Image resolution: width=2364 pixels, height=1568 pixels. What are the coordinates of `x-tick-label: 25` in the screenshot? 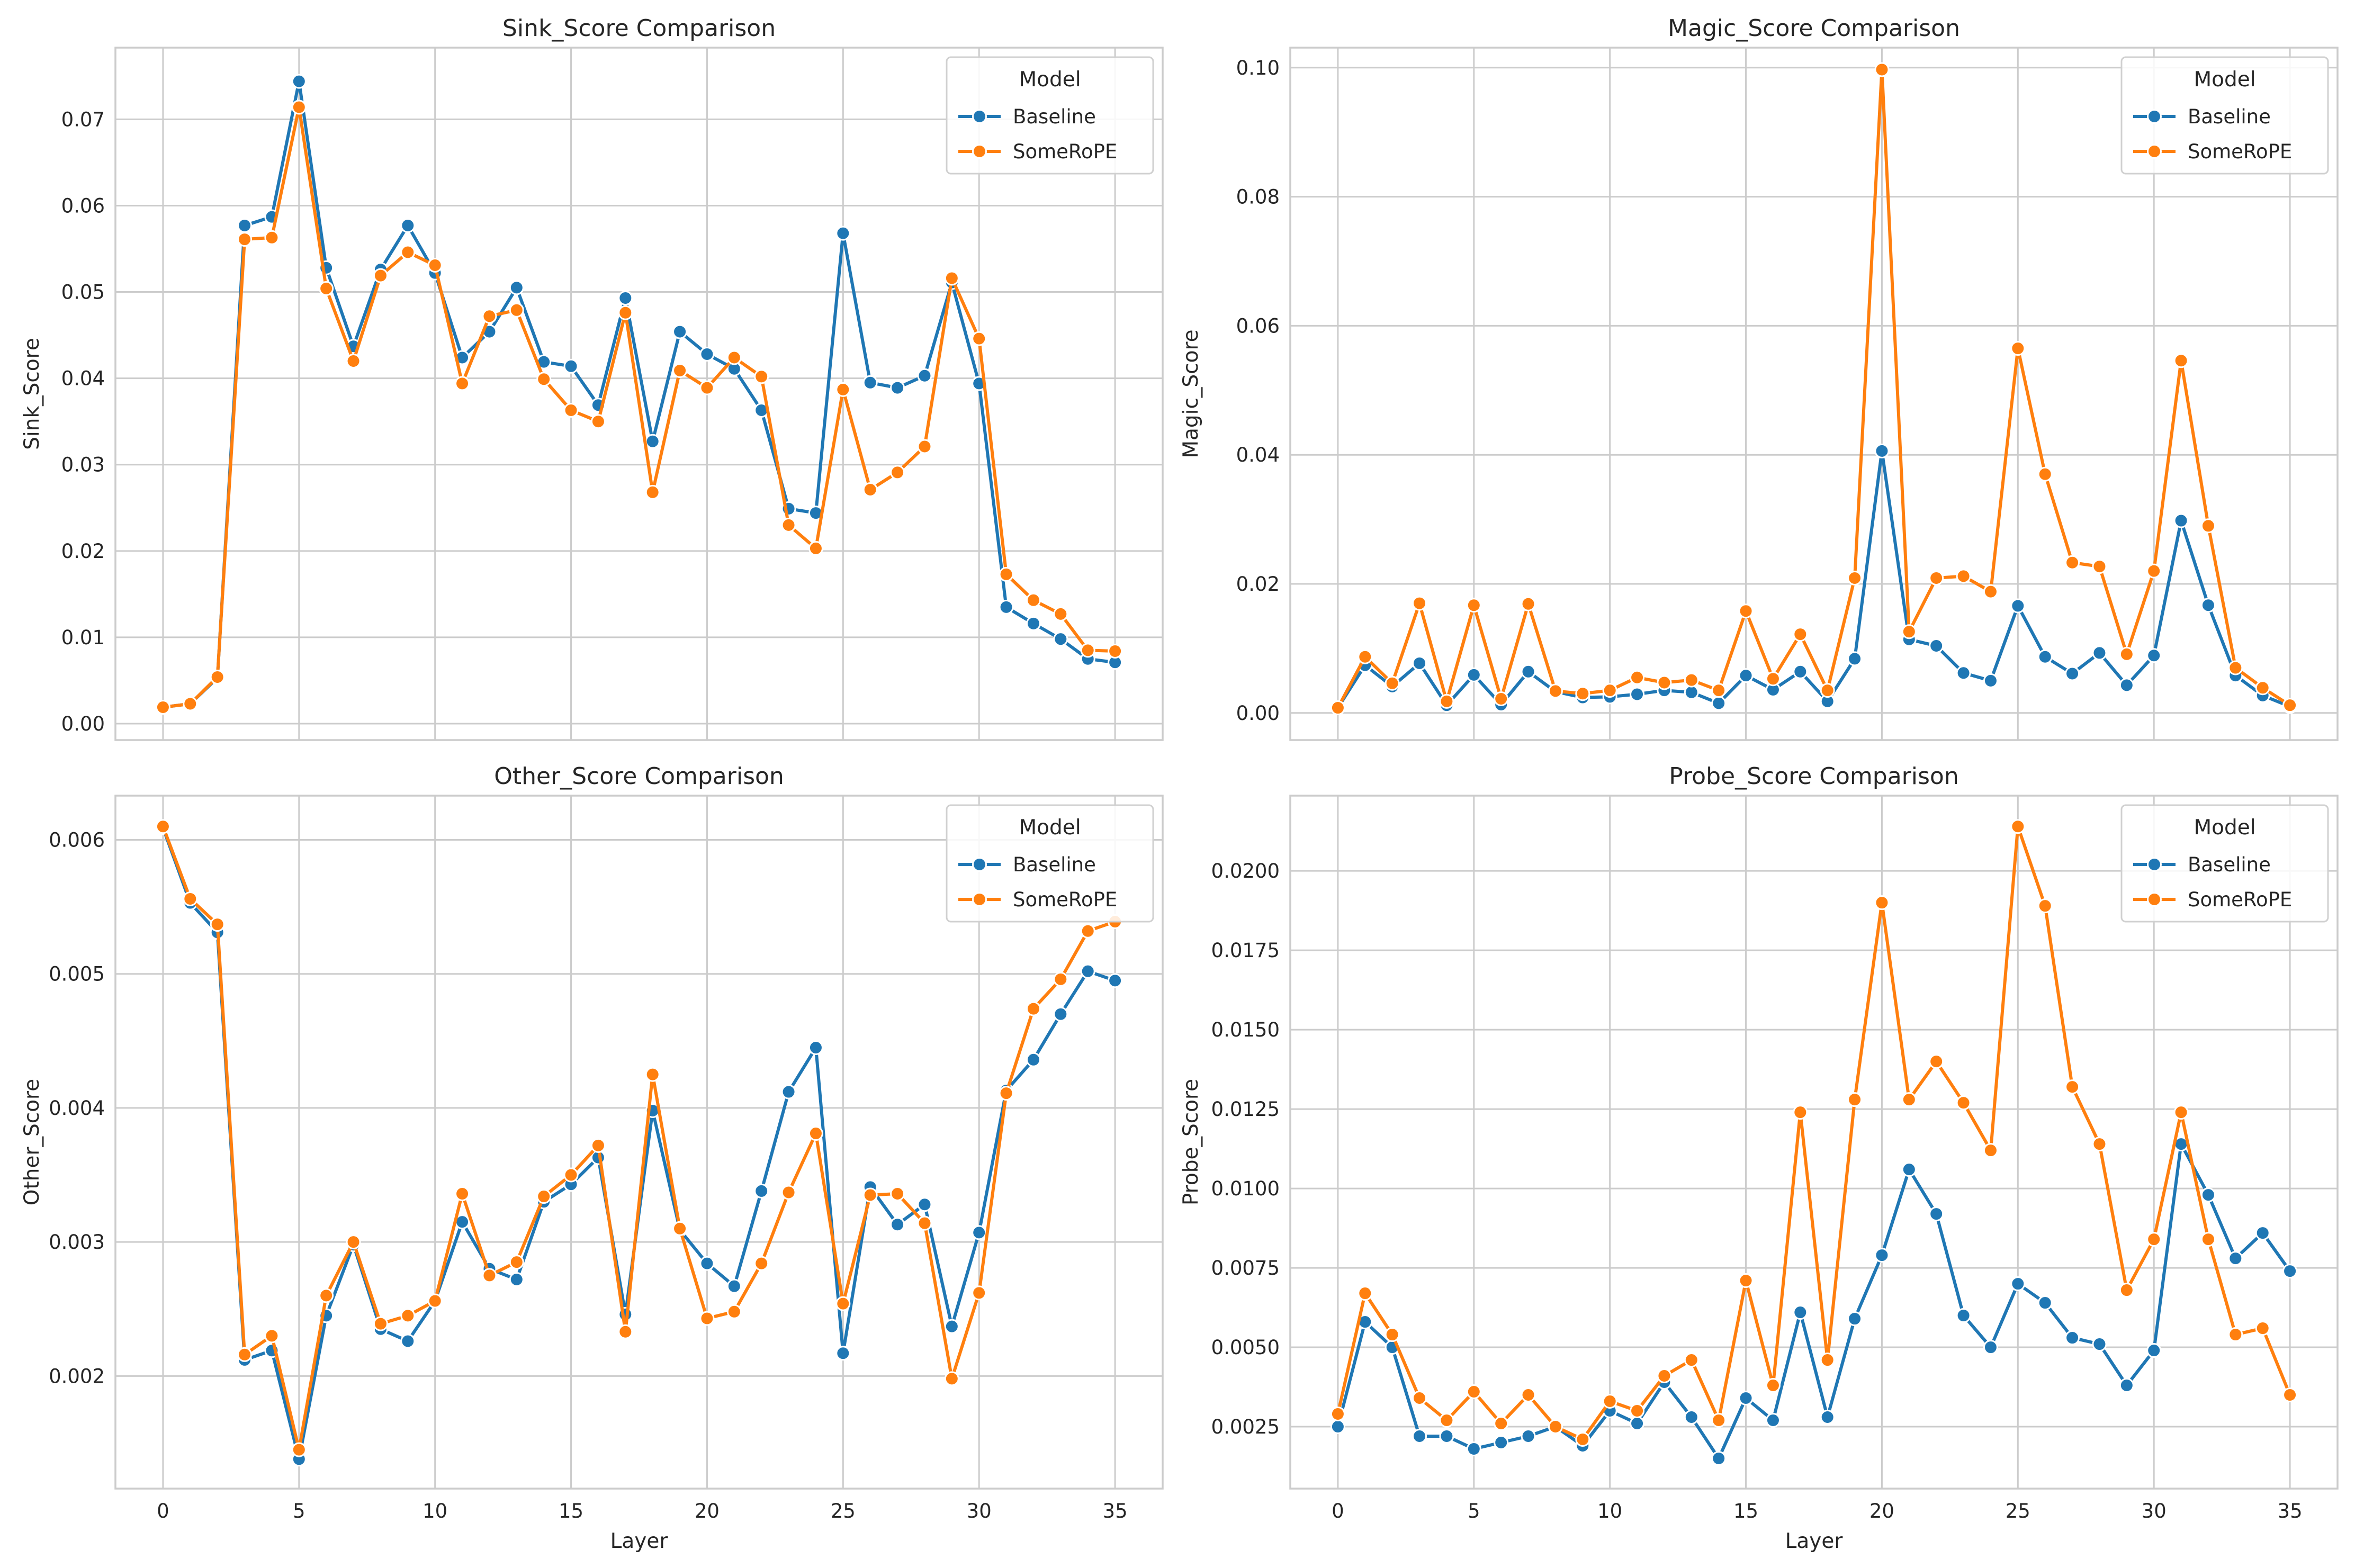 It's located at (844, 1511).